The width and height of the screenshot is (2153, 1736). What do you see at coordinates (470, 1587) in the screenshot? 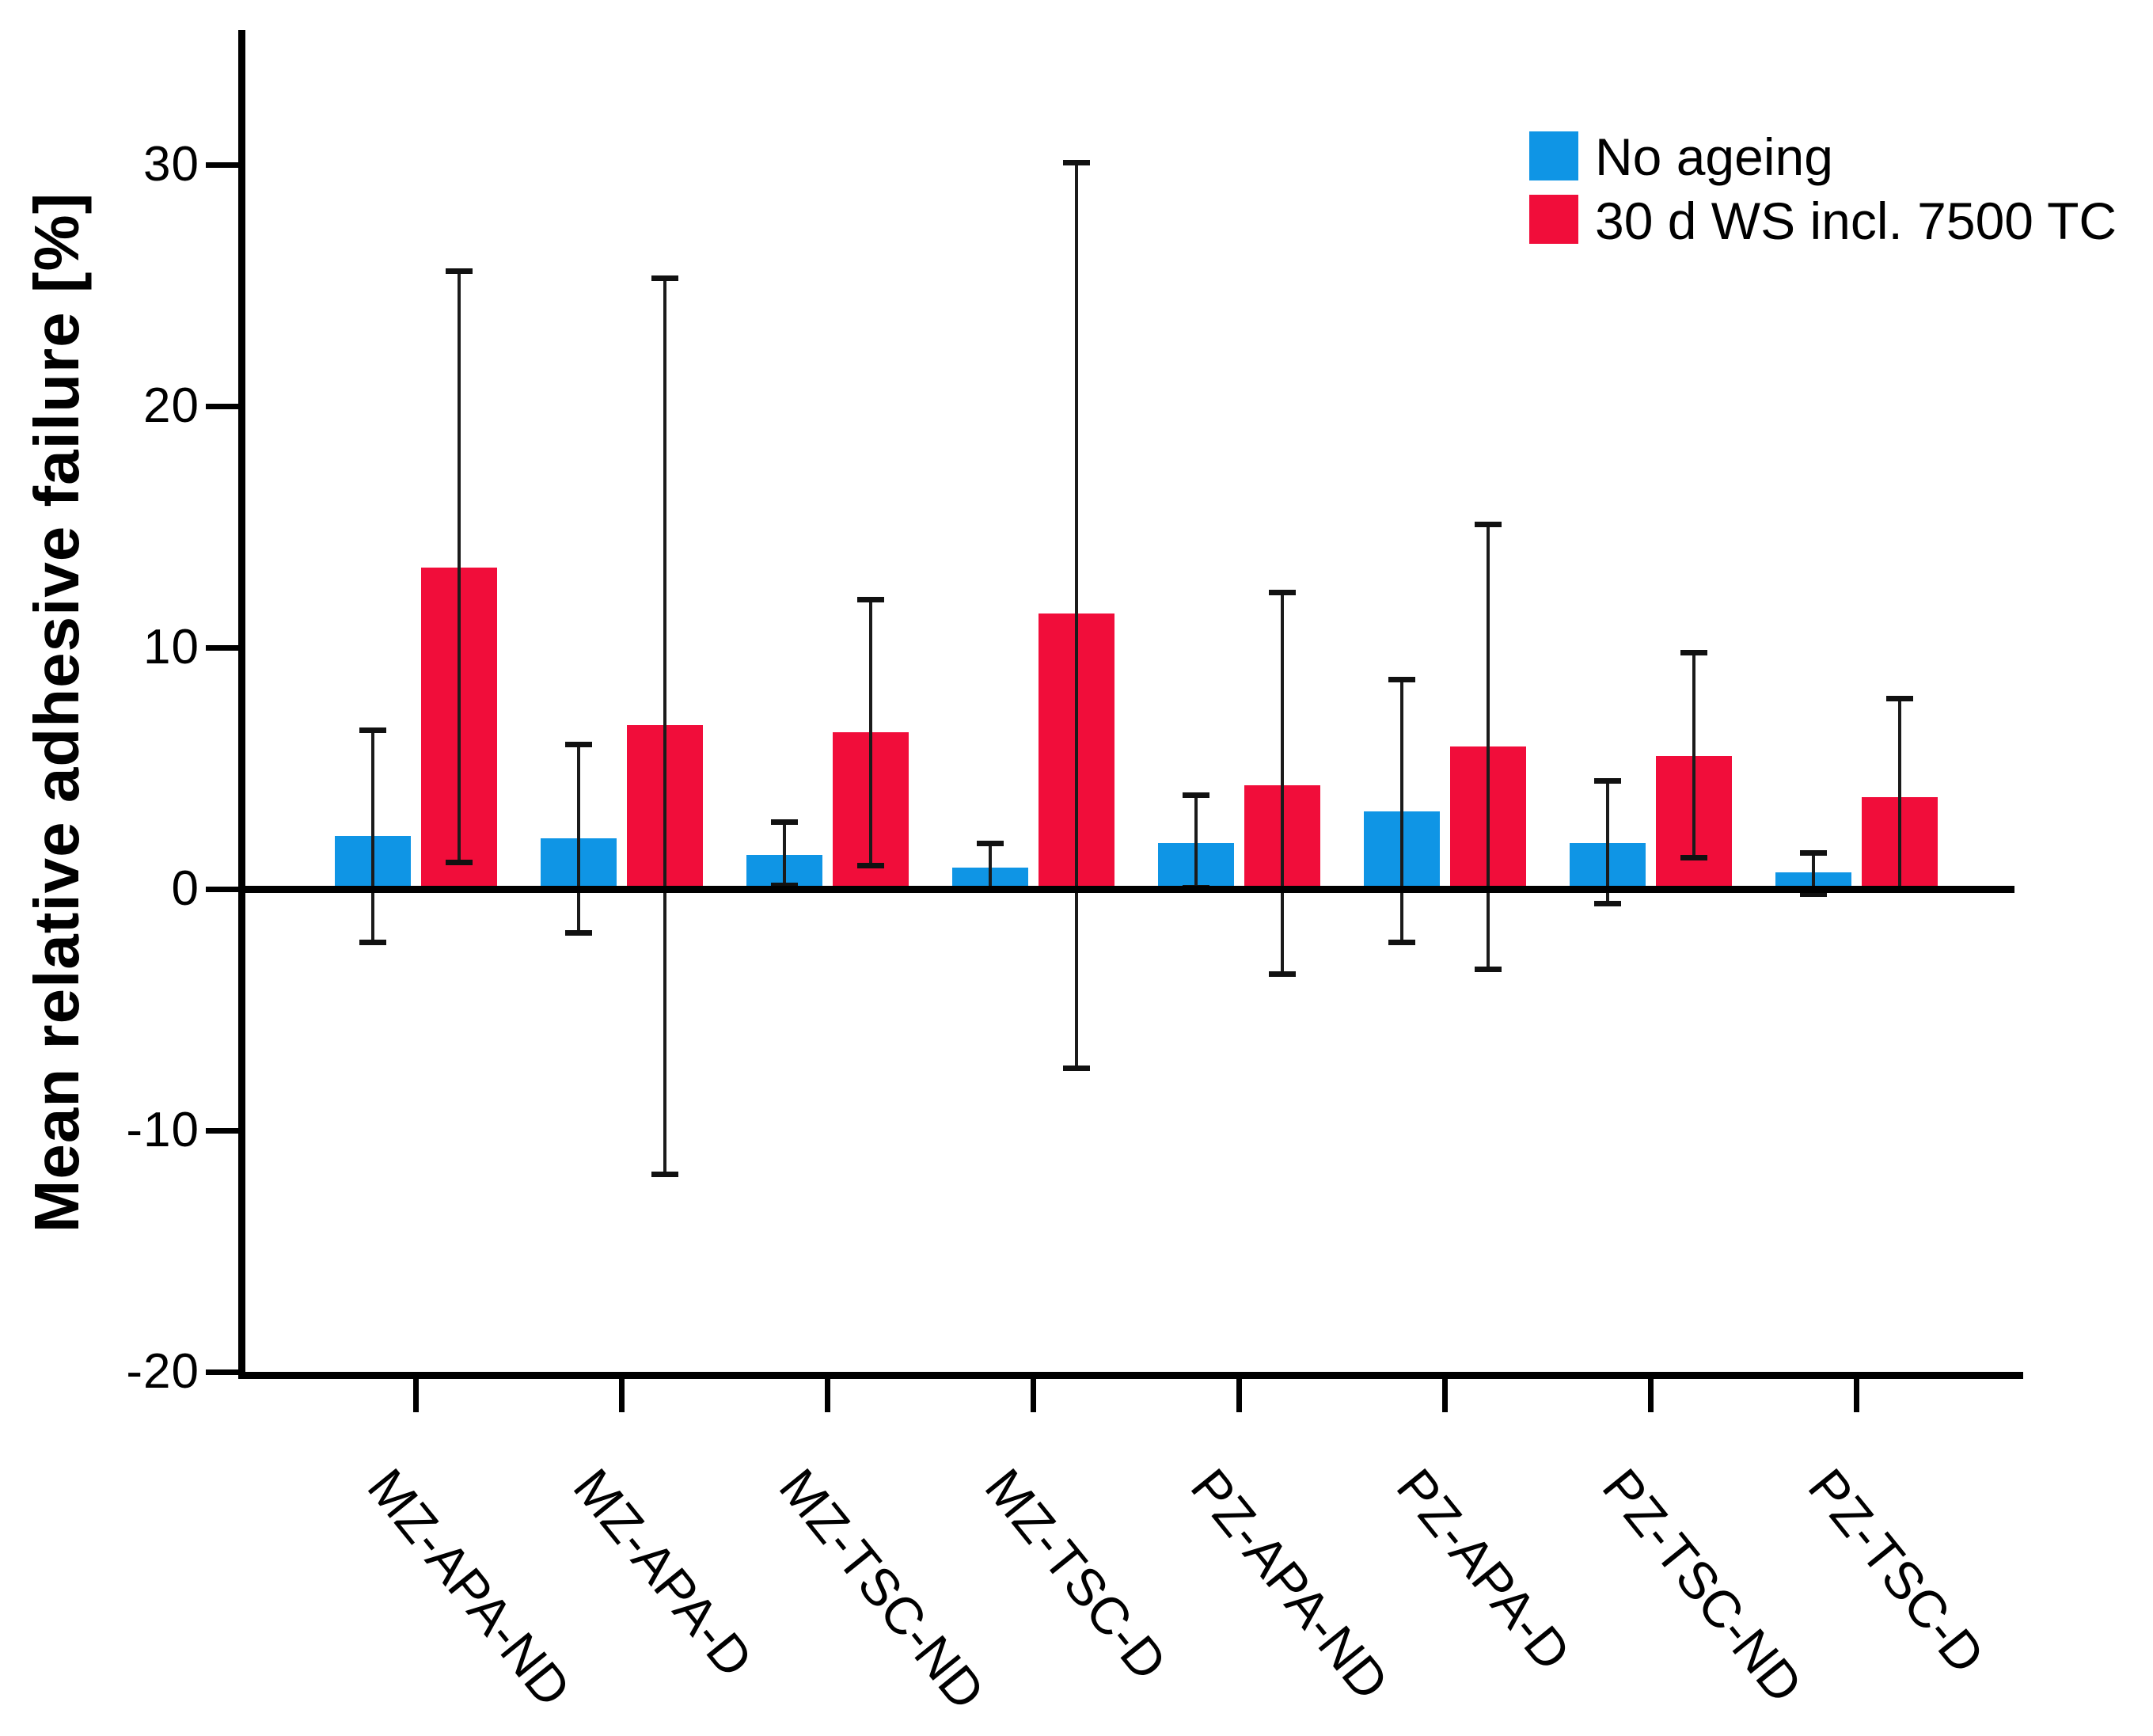
I see `x-tick-label: MZ-APA-ND` at bounding box center [470, 1587].